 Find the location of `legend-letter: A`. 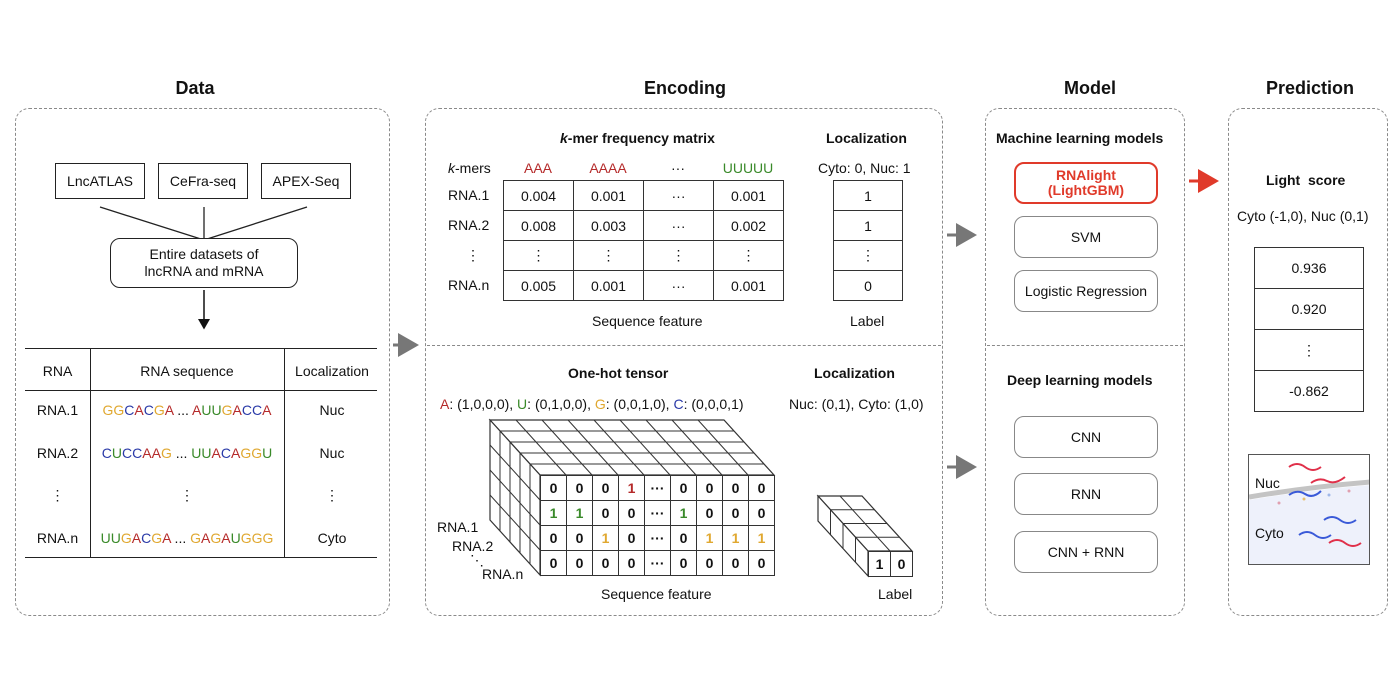

legend-letter: A is located at coordinates (445, 404).